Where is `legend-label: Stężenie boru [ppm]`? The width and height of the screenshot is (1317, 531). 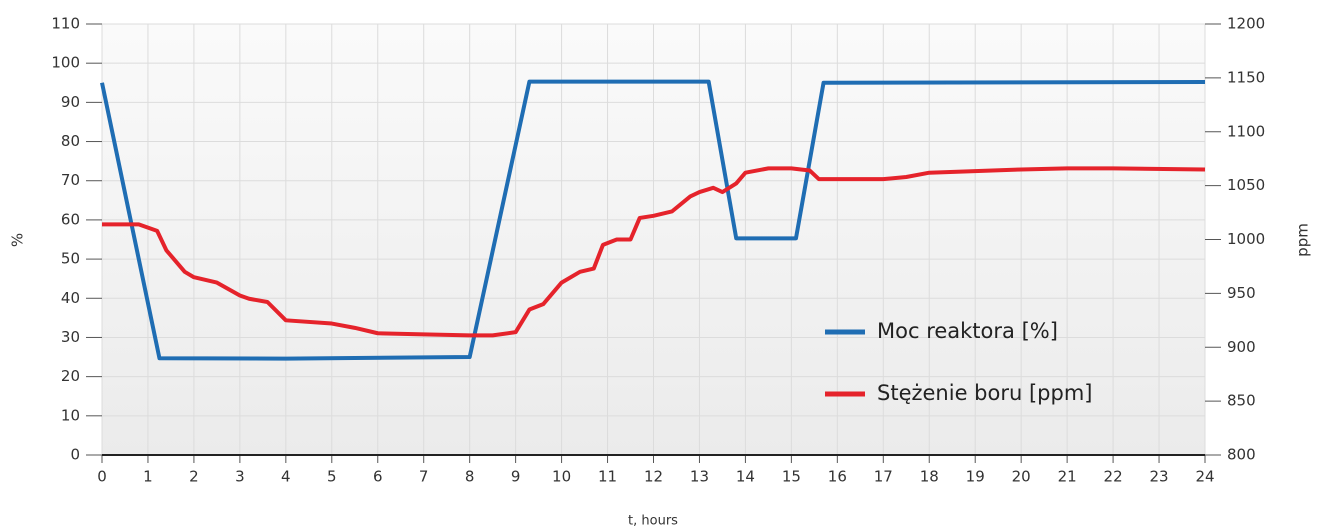
legend-label: Stężenie boru [ppm] is located at coordinates (984, 393).